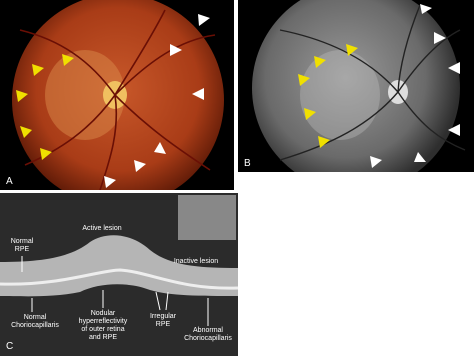 The width and height of the screenshot is (474, 356). Describe the element at coordinates (103, 321) in the screenshot. I see `oct-label: hyperreflectivity` at that location.